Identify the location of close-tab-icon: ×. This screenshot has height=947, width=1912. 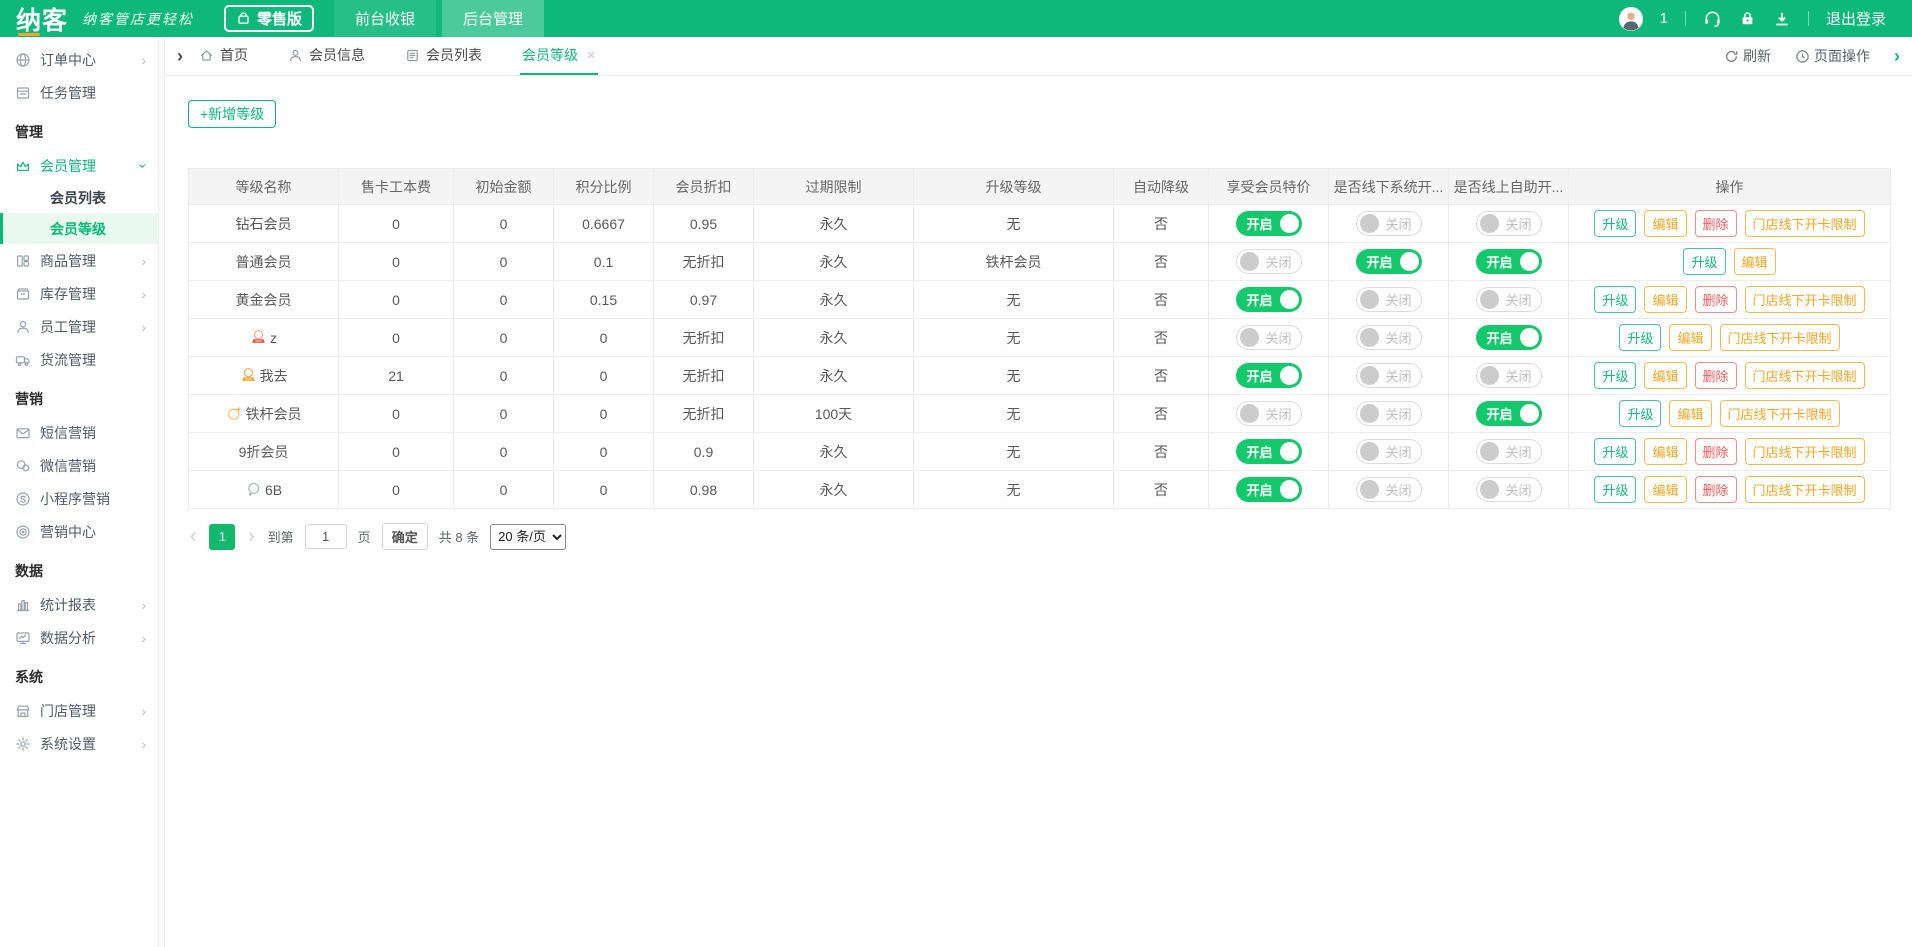
(591, 55).